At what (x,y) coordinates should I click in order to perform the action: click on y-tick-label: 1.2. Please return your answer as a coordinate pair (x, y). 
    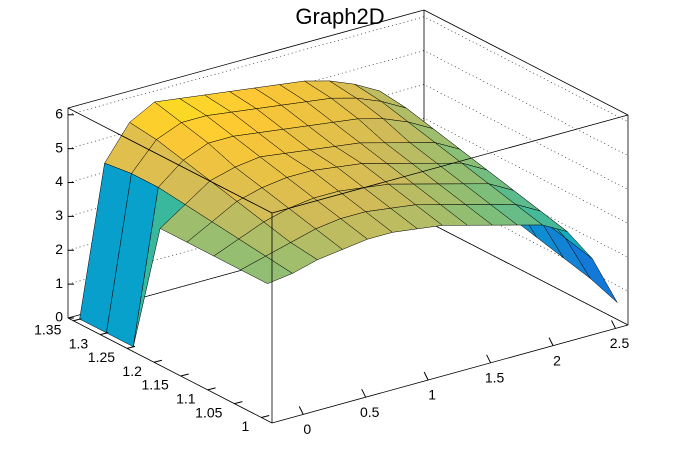
    Looking at the image, I should click on (132, 371).